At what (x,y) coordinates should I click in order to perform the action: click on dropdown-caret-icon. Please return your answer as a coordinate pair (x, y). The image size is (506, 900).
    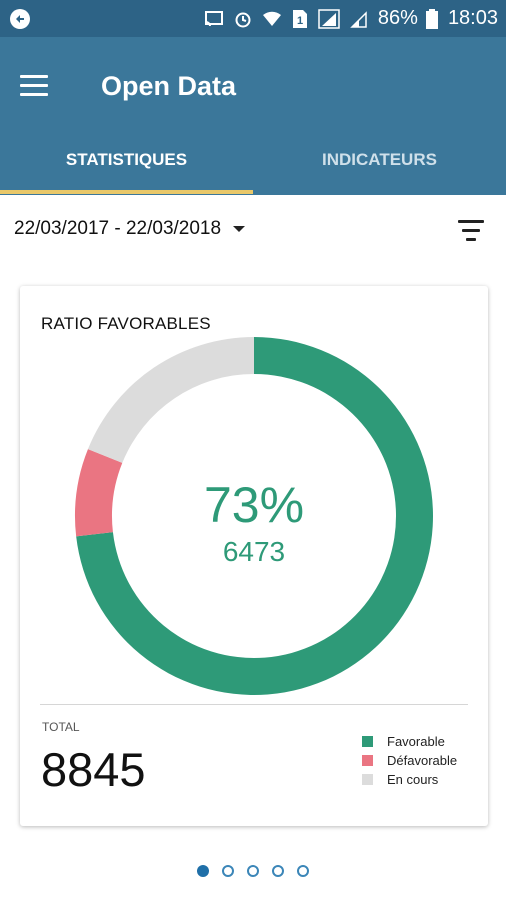
    Looking at the image, I should click on (239, 229).